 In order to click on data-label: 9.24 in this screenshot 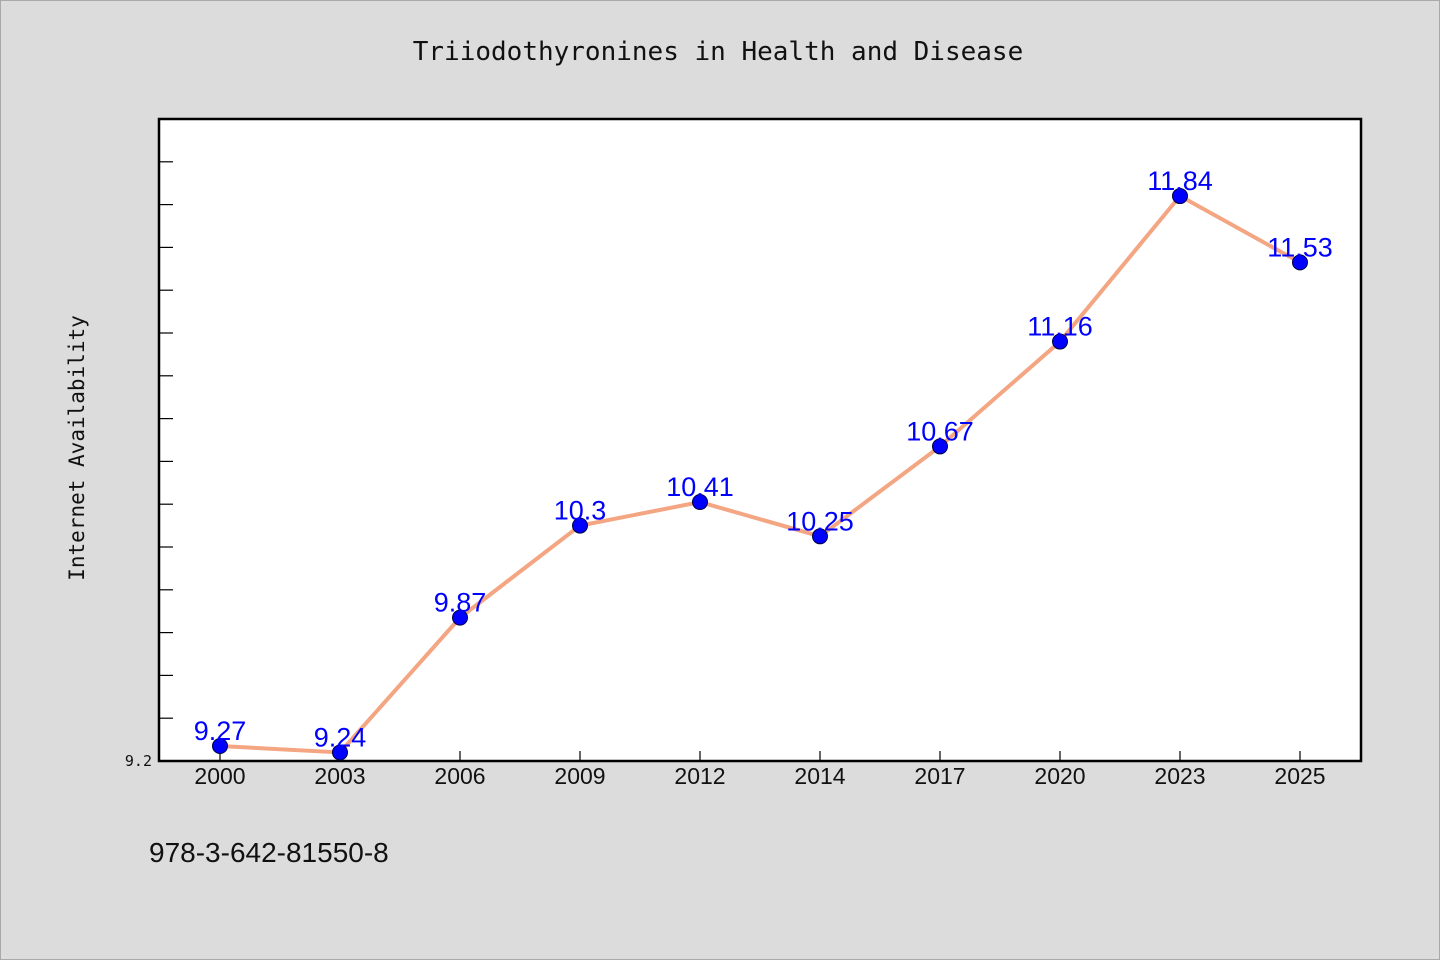, I will do `click(340, 737)`.